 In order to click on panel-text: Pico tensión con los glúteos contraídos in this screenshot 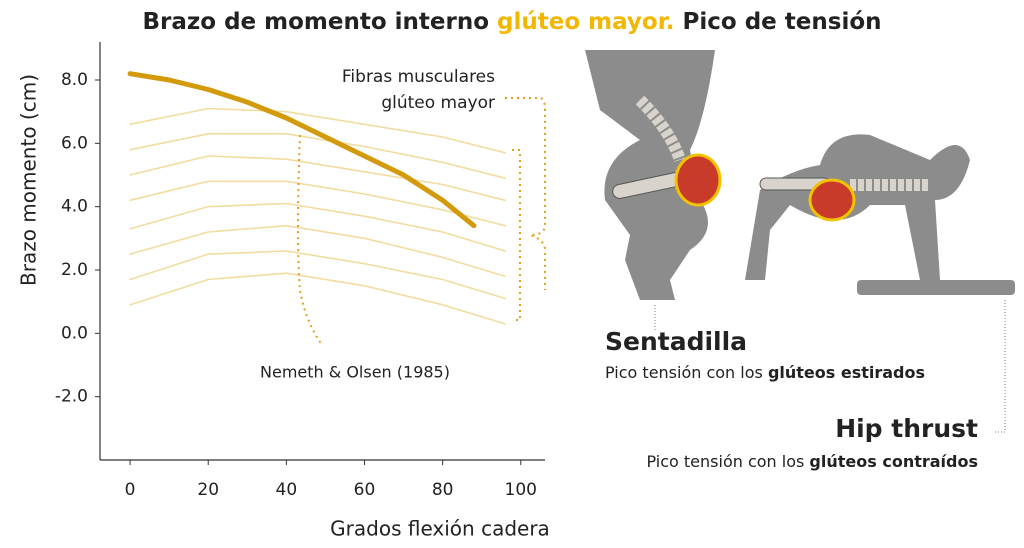, I will do `click(812, 461)`.